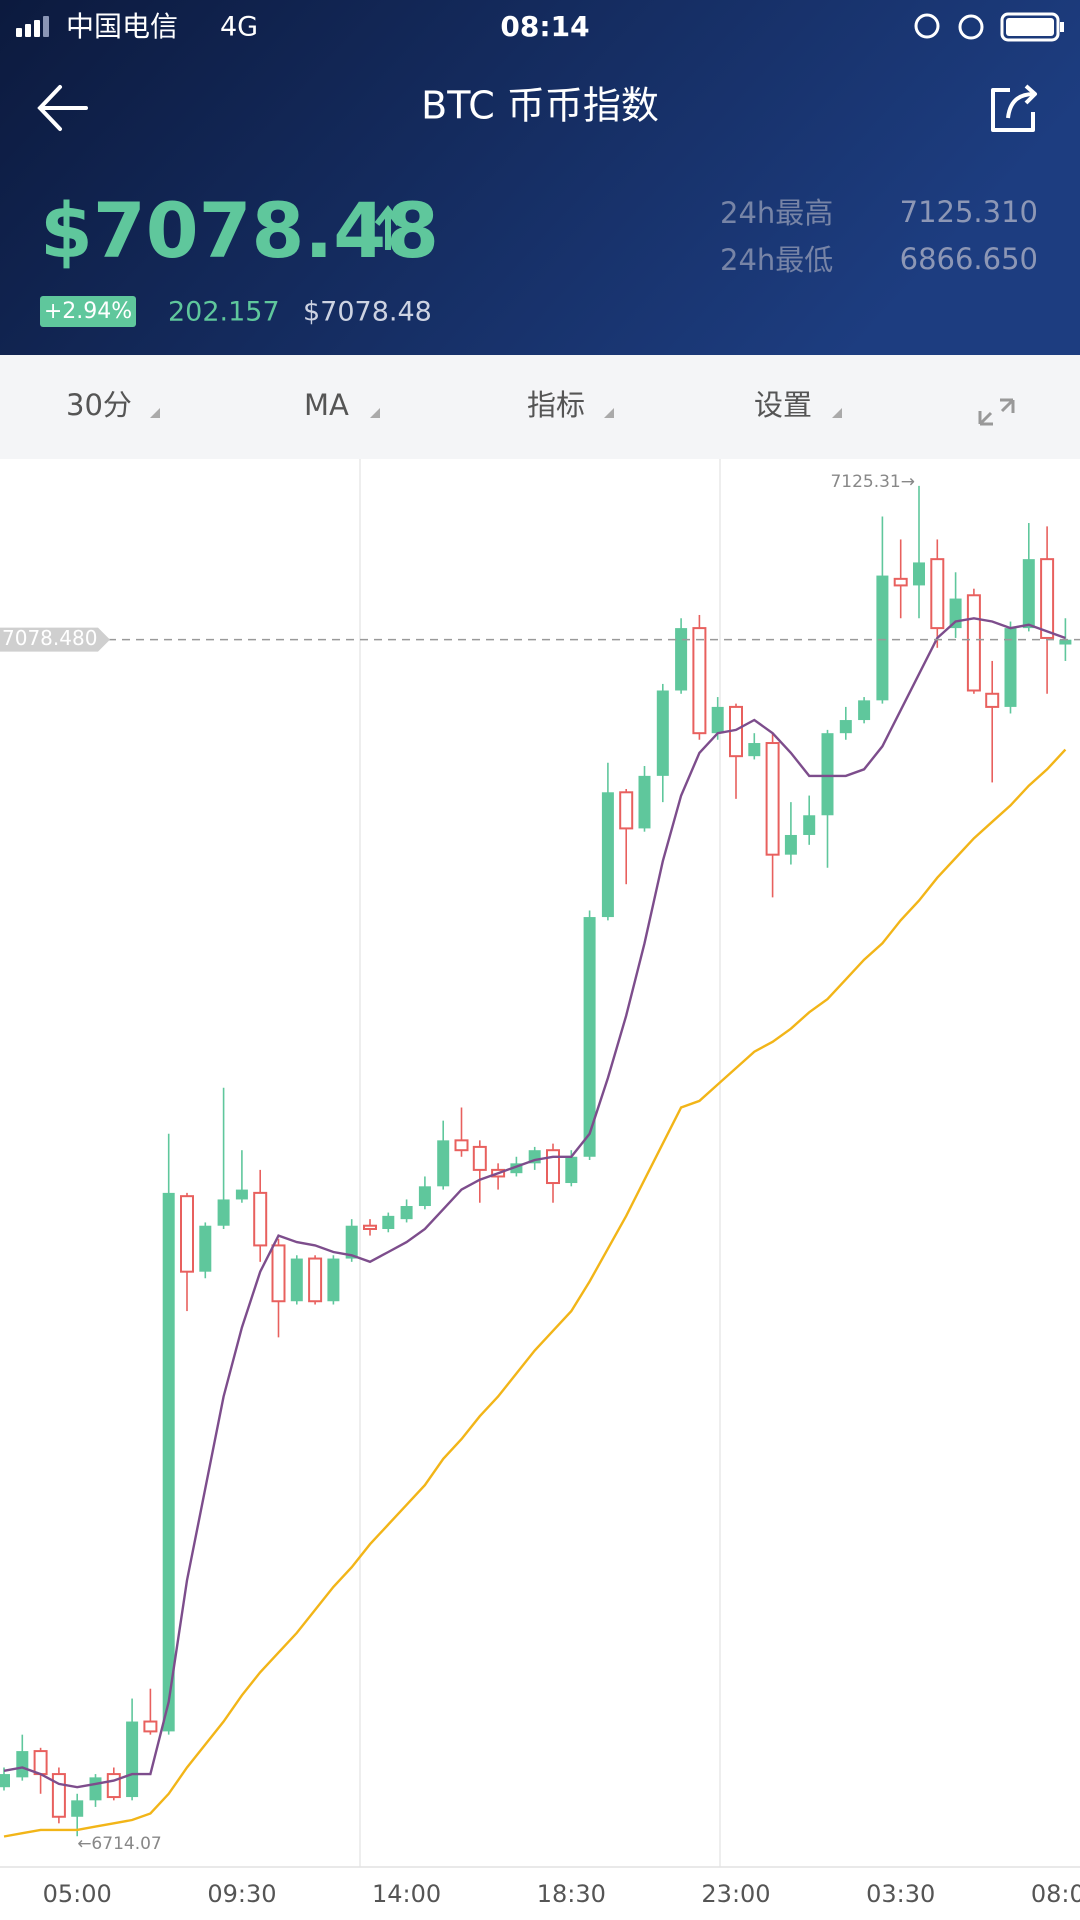 This screenshot has width=1080, height=1920. Describe the element at coordinates (1014, 108) in the screenshot. I see `share-button` at that location.